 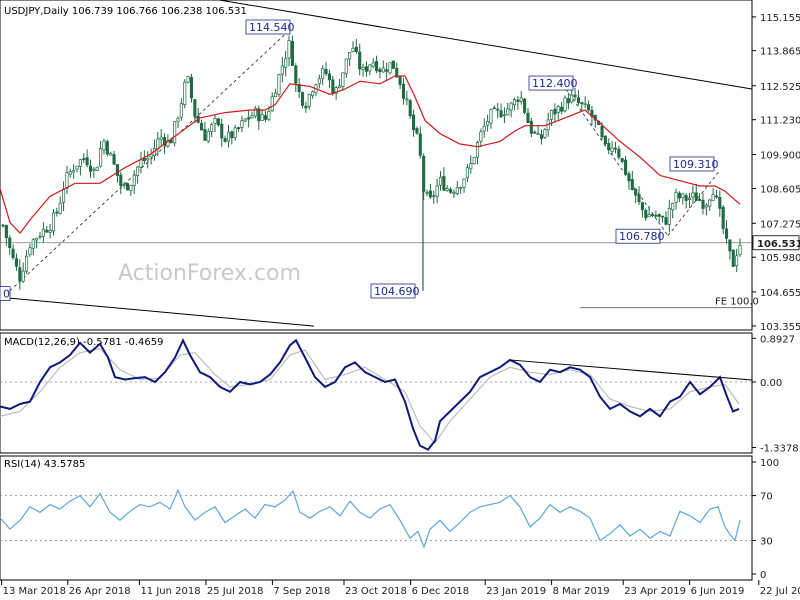 I want to click on x-tick-label: 25 Jul 2018, so click(x=235, y=591).